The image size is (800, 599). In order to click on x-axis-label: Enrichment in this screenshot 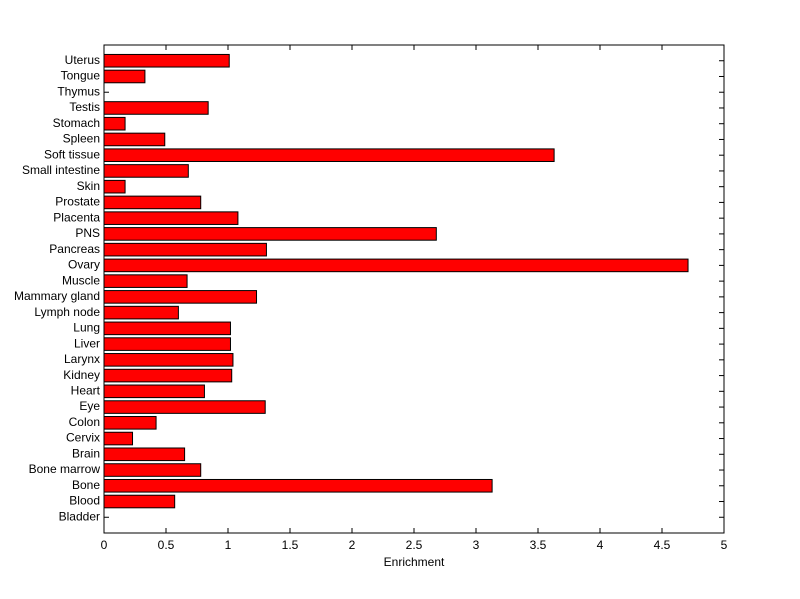, I will do `click(414, 562)`.